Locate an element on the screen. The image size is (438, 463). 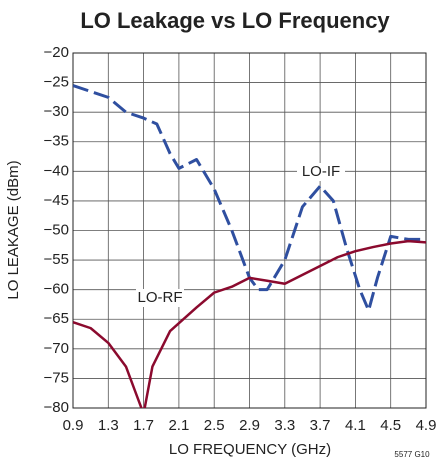
y-tick-label: −25 is located at coordinates (56, 82).